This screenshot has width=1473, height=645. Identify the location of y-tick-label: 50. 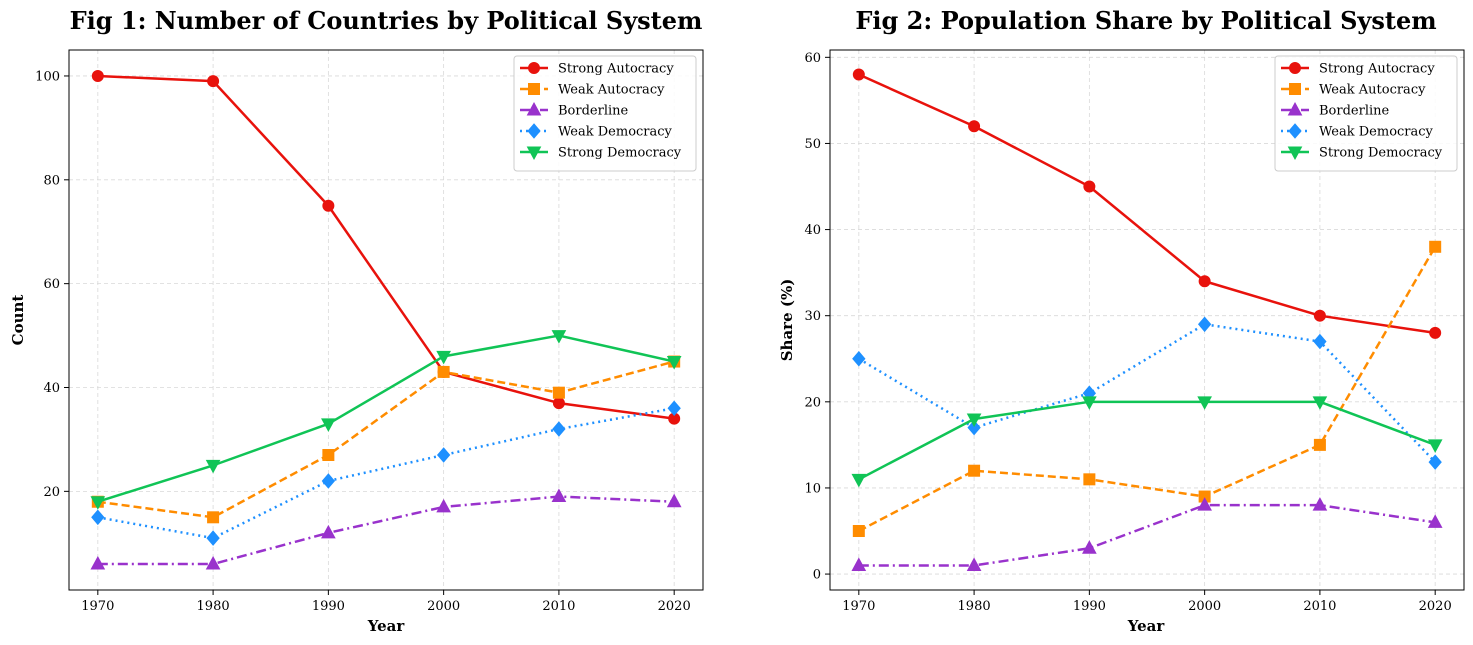
(812, 144).